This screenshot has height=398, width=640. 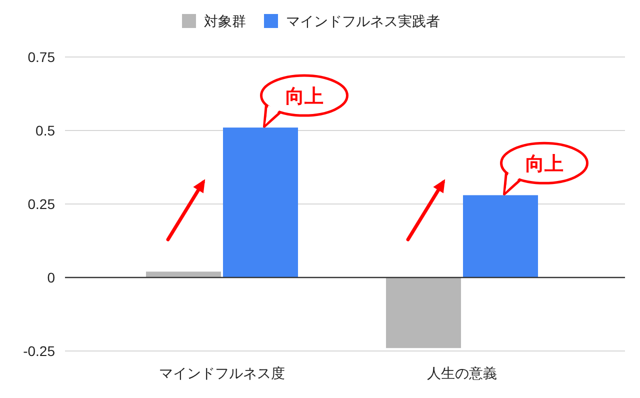 What do you see at coordinates (462, 373) in the screenshot?
I see `x-tick-label: 人生の意義` at bounding box center [462, 373].